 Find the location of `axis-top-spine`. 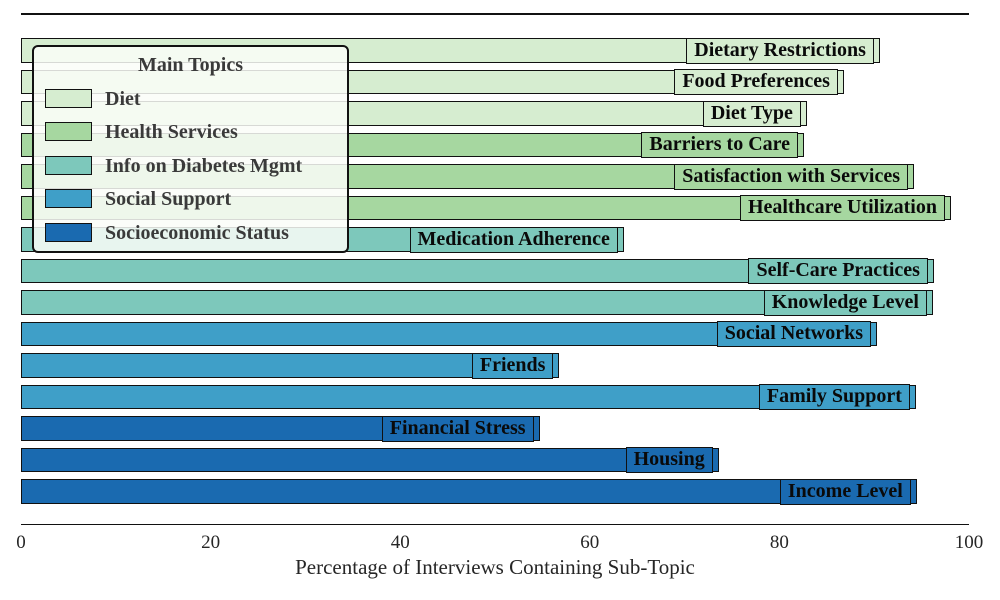

axis-top-spine is located at coordinates (495, 14).